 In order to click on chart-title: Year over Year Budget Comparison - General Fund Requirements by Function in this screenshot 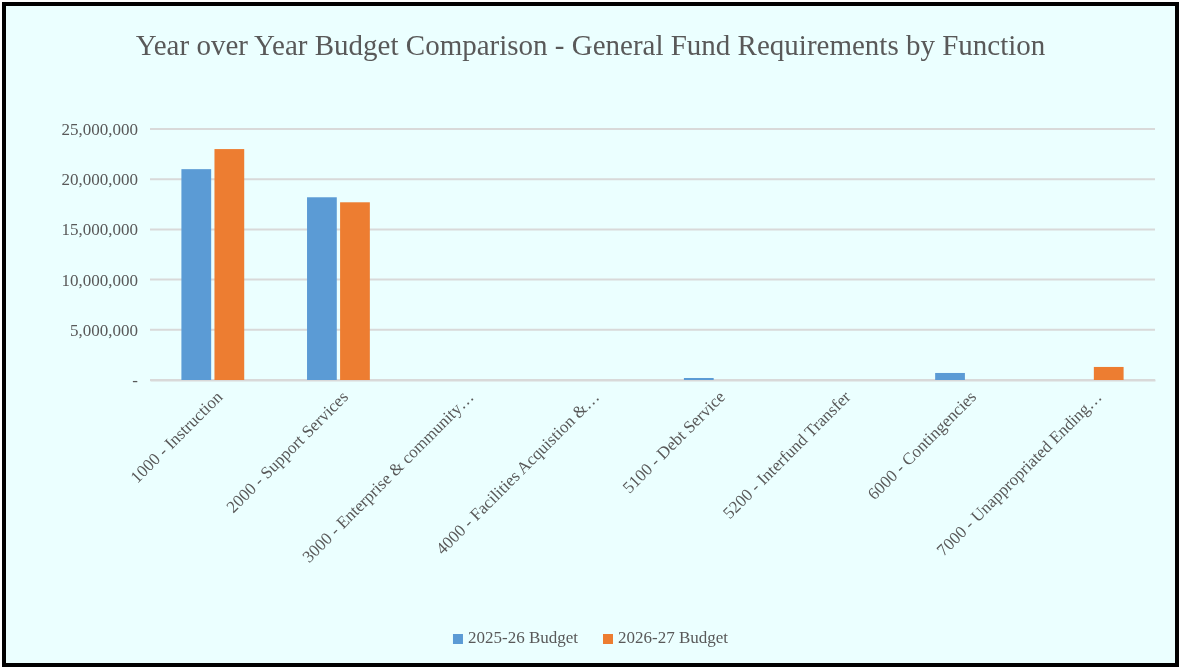, I will do `click(590, 45)`.